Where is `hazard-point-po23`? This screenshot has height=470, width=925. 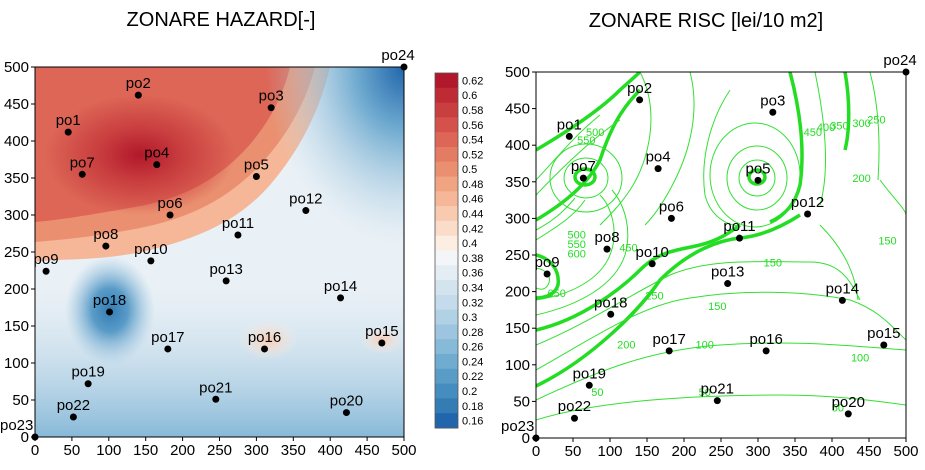
hazard-point-po23 is located at coordinates (35, 437).